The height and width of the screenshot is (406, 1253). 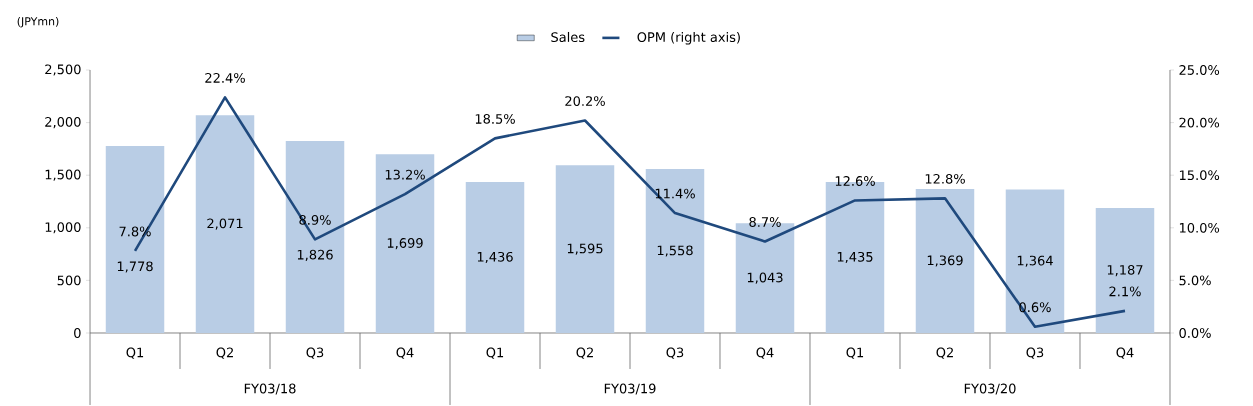 I want to click on data-label: 2.1%, so click(x=1125, y=291).